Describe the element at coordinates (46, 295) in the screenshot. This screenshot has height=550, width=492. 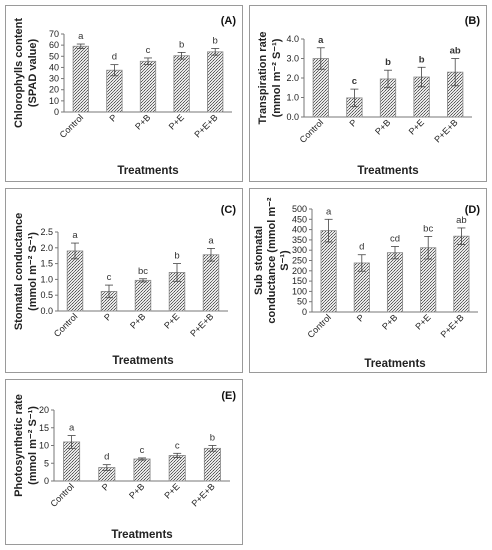
I see `y-tick-label: 0.5` at that location.